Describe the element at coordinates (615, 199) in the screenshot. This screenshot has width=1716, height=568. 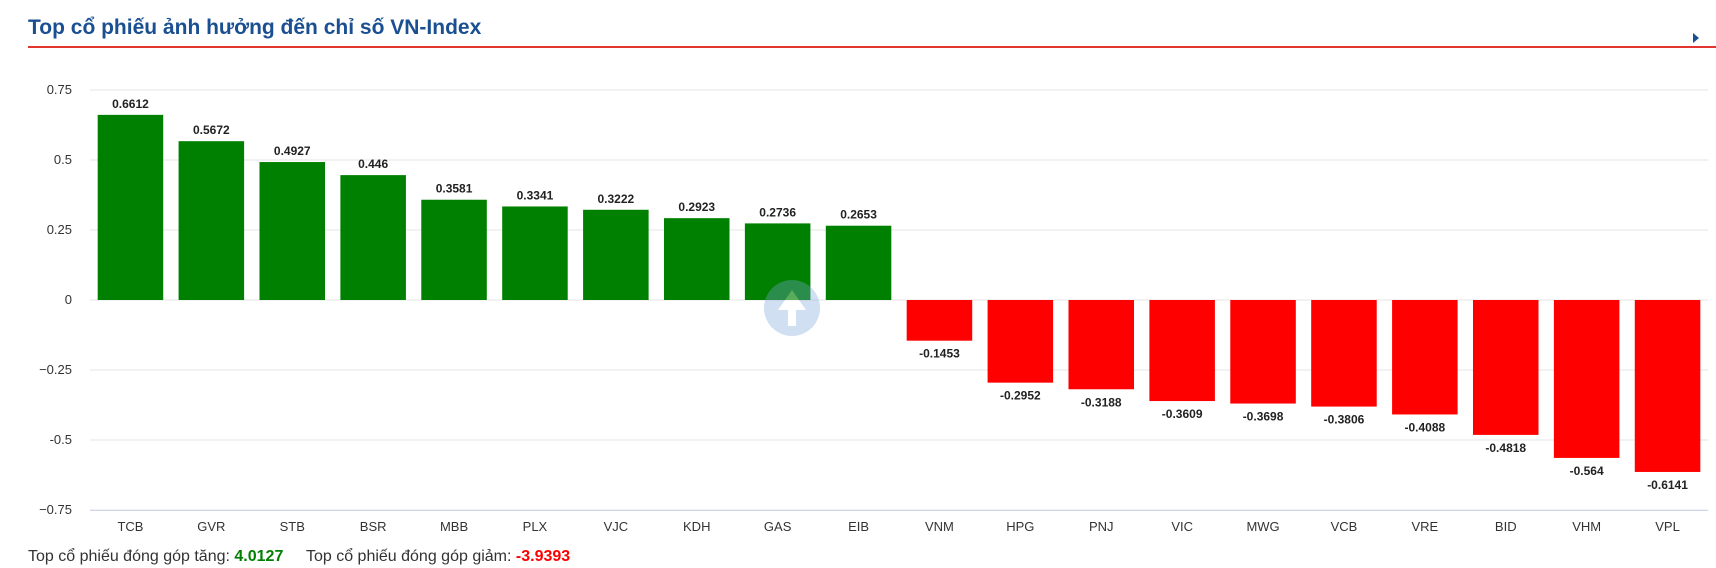
I see `data-label: 0.3222` at that location.